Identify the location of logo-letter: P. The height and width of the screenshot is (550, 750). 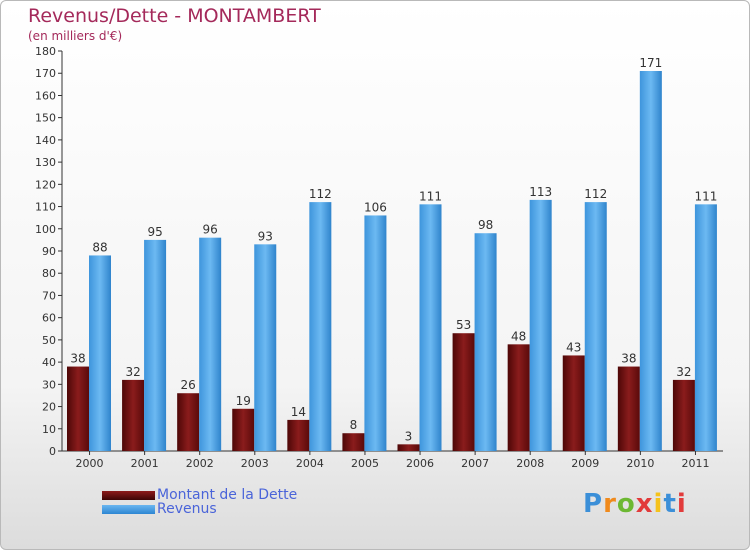
(593, 504).